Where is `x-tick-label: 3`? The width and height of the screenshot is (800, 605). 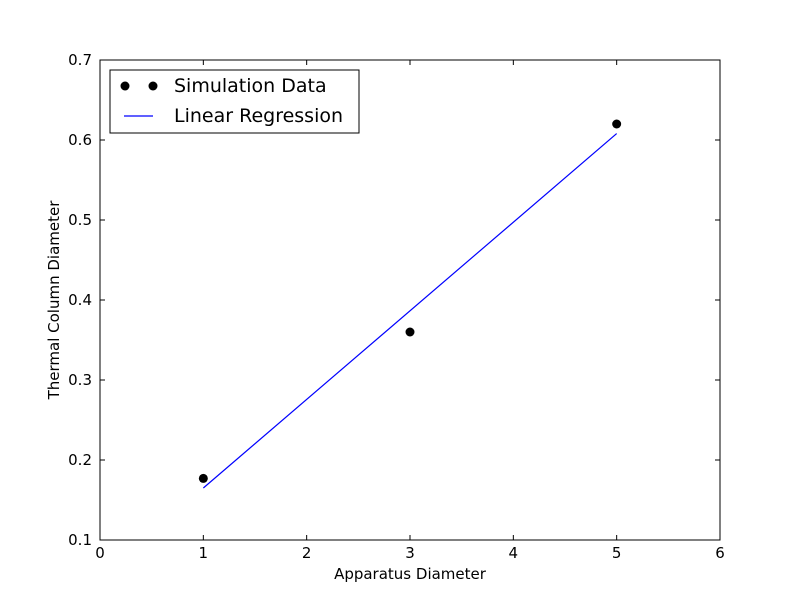 x-tick-label: 3 is located at coordinates (410, 553).